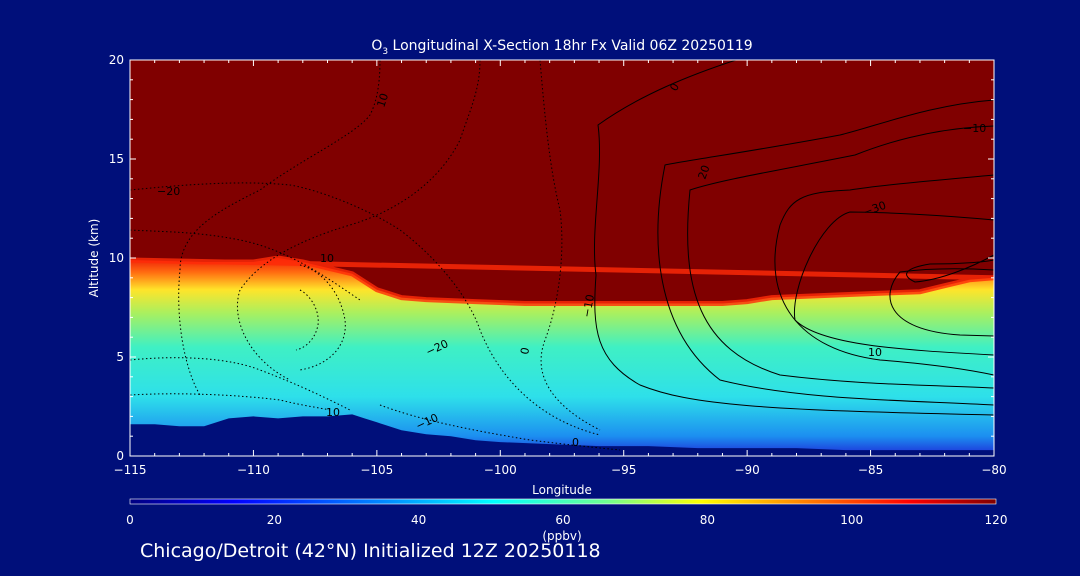 The image size is (1080, 576). What do you see at coordinates (704, 172) in the screenshot?
I see `contour-label: 20` at bounding box center [704, 172].